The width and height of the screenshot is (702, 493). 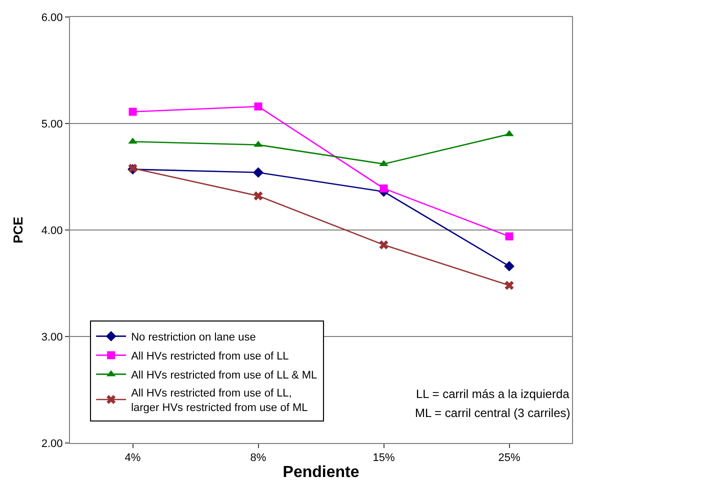 What do you see at coordinates (52, 124) in the screenshot?
I see `y-tick-label: 5.00` at bounding box center [52, 124].